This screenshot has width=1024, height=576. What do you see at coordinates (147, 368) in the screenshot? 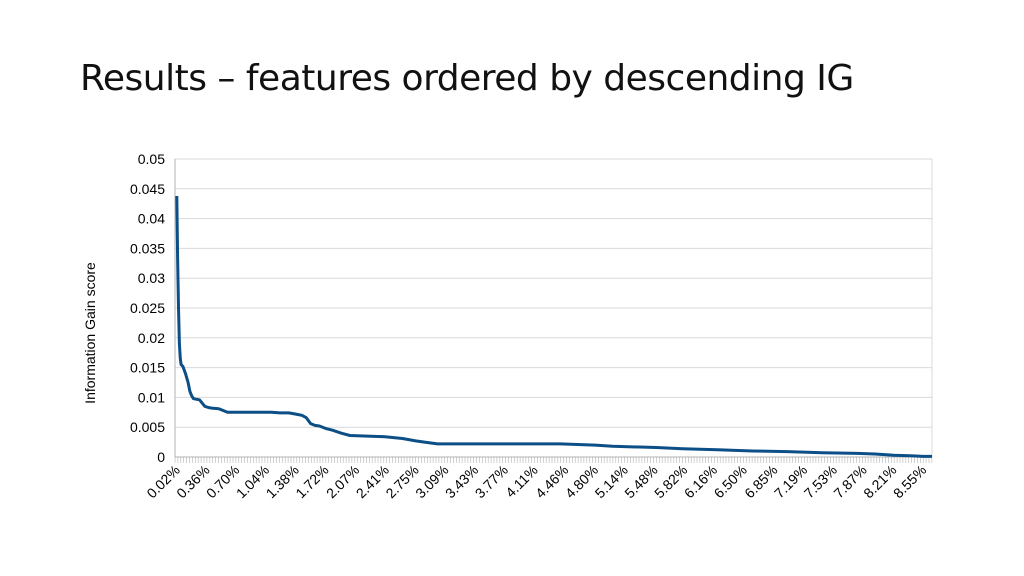
I see `y-tick-label: 0.015` at bounding box center [147, 368].